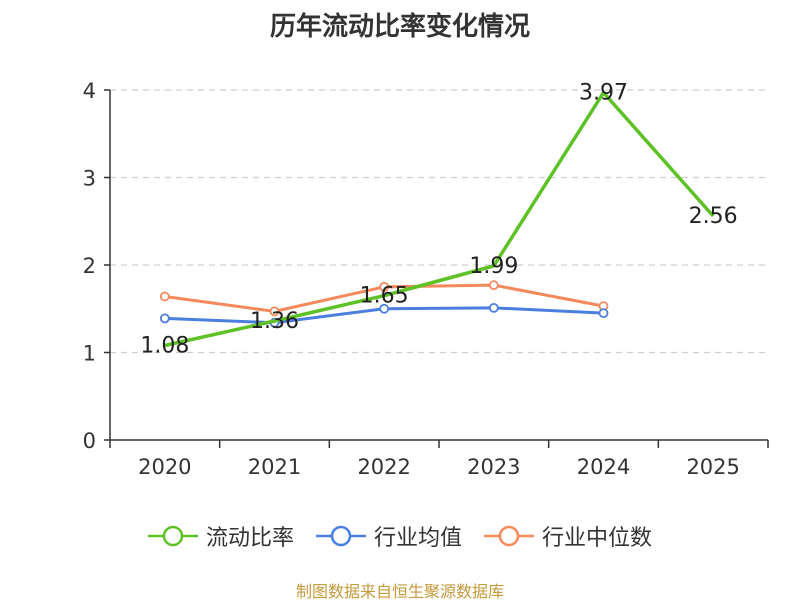 The image size is (800, 602). What do you see at coordinates (713, 216) in the screenshot?
I see `data-label: 2.56` at bounding box center [713, 216].